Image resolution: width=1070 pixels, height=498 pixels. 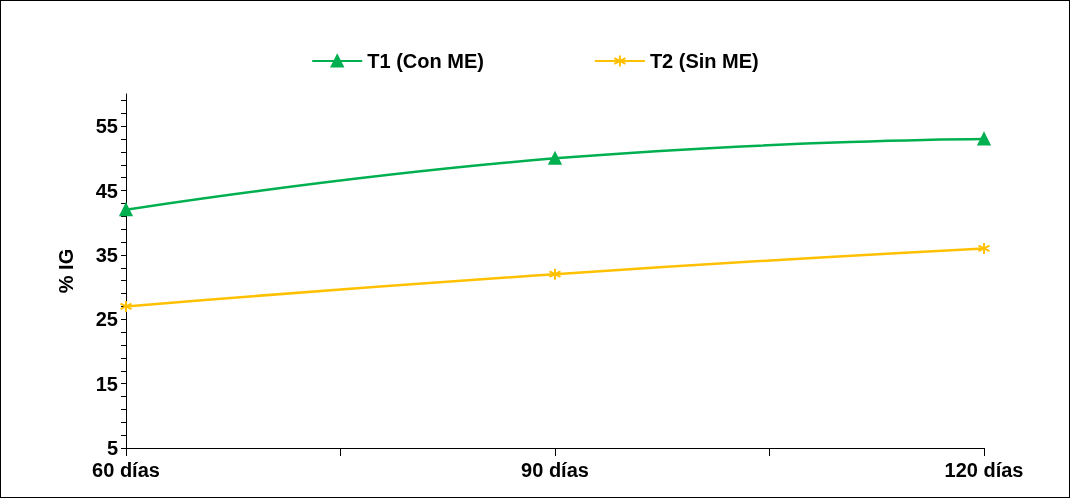 I want to click on y-tick-label: 45, so click(x=106, y=190).